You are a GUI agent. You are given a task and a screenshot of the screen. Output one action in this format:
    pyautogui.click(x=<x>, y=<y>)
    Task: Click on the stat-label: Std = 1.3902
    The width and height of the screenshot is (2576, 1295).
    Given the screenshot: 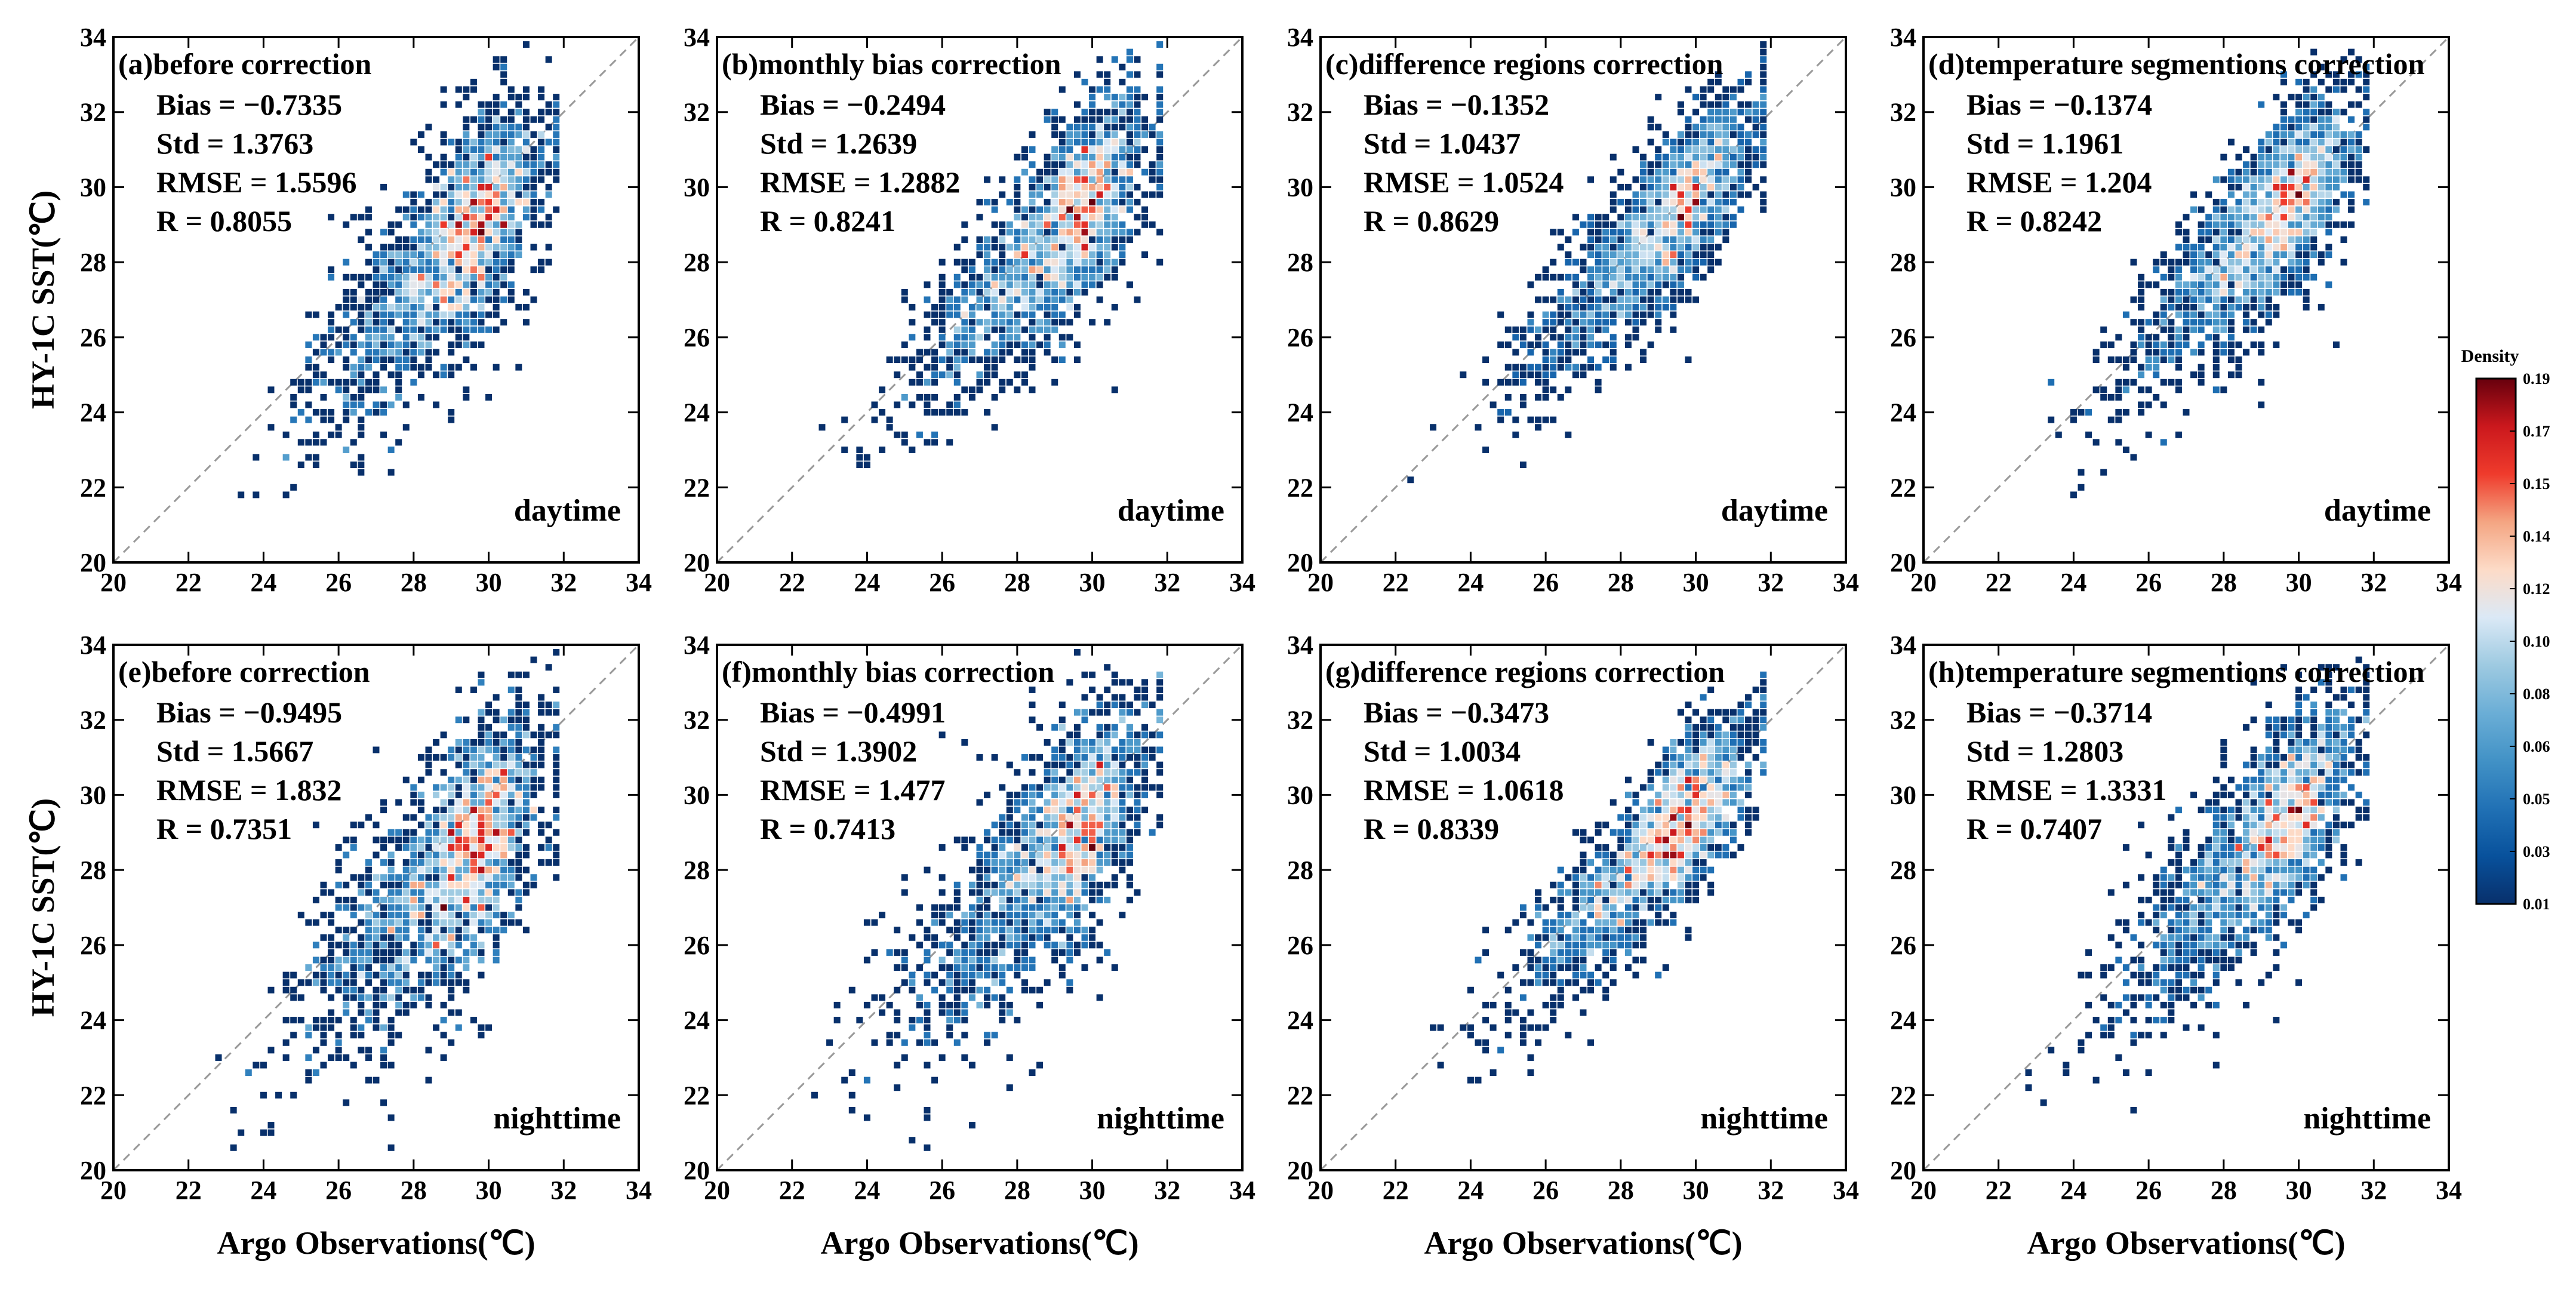 What is the action you would take?
    pyautogui.click(x=838, y=751)
    